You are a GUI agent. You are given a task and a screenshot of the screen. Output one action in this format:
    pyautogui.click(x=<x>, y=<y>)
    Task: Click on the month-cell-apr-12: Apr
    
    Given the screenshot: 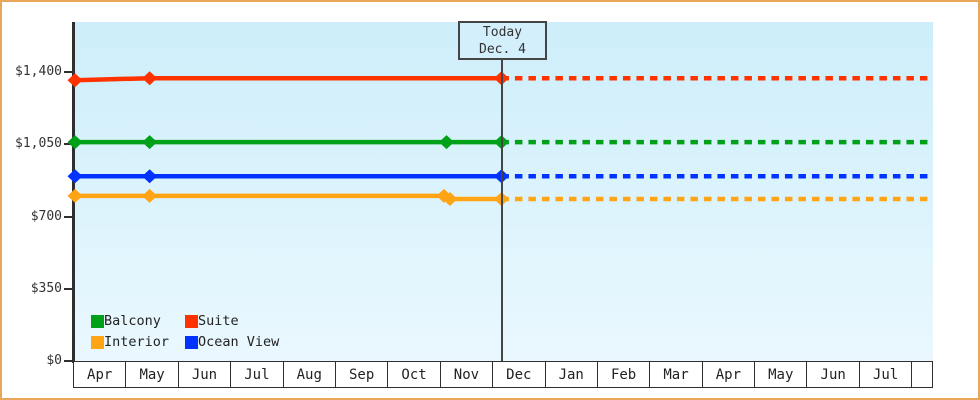 What is the action you would take?
    pyautogui.click(x=729, y=374)
    